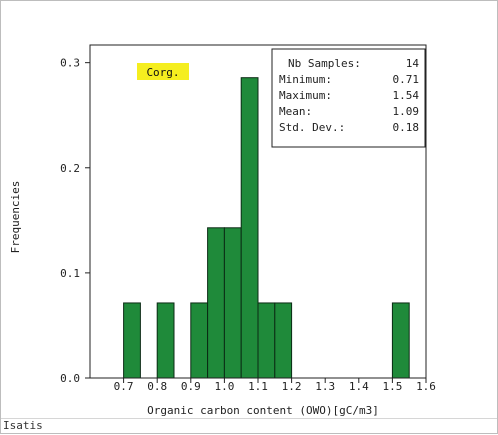  I want to click on x-tick-label: 1.2, so click(292, 386).